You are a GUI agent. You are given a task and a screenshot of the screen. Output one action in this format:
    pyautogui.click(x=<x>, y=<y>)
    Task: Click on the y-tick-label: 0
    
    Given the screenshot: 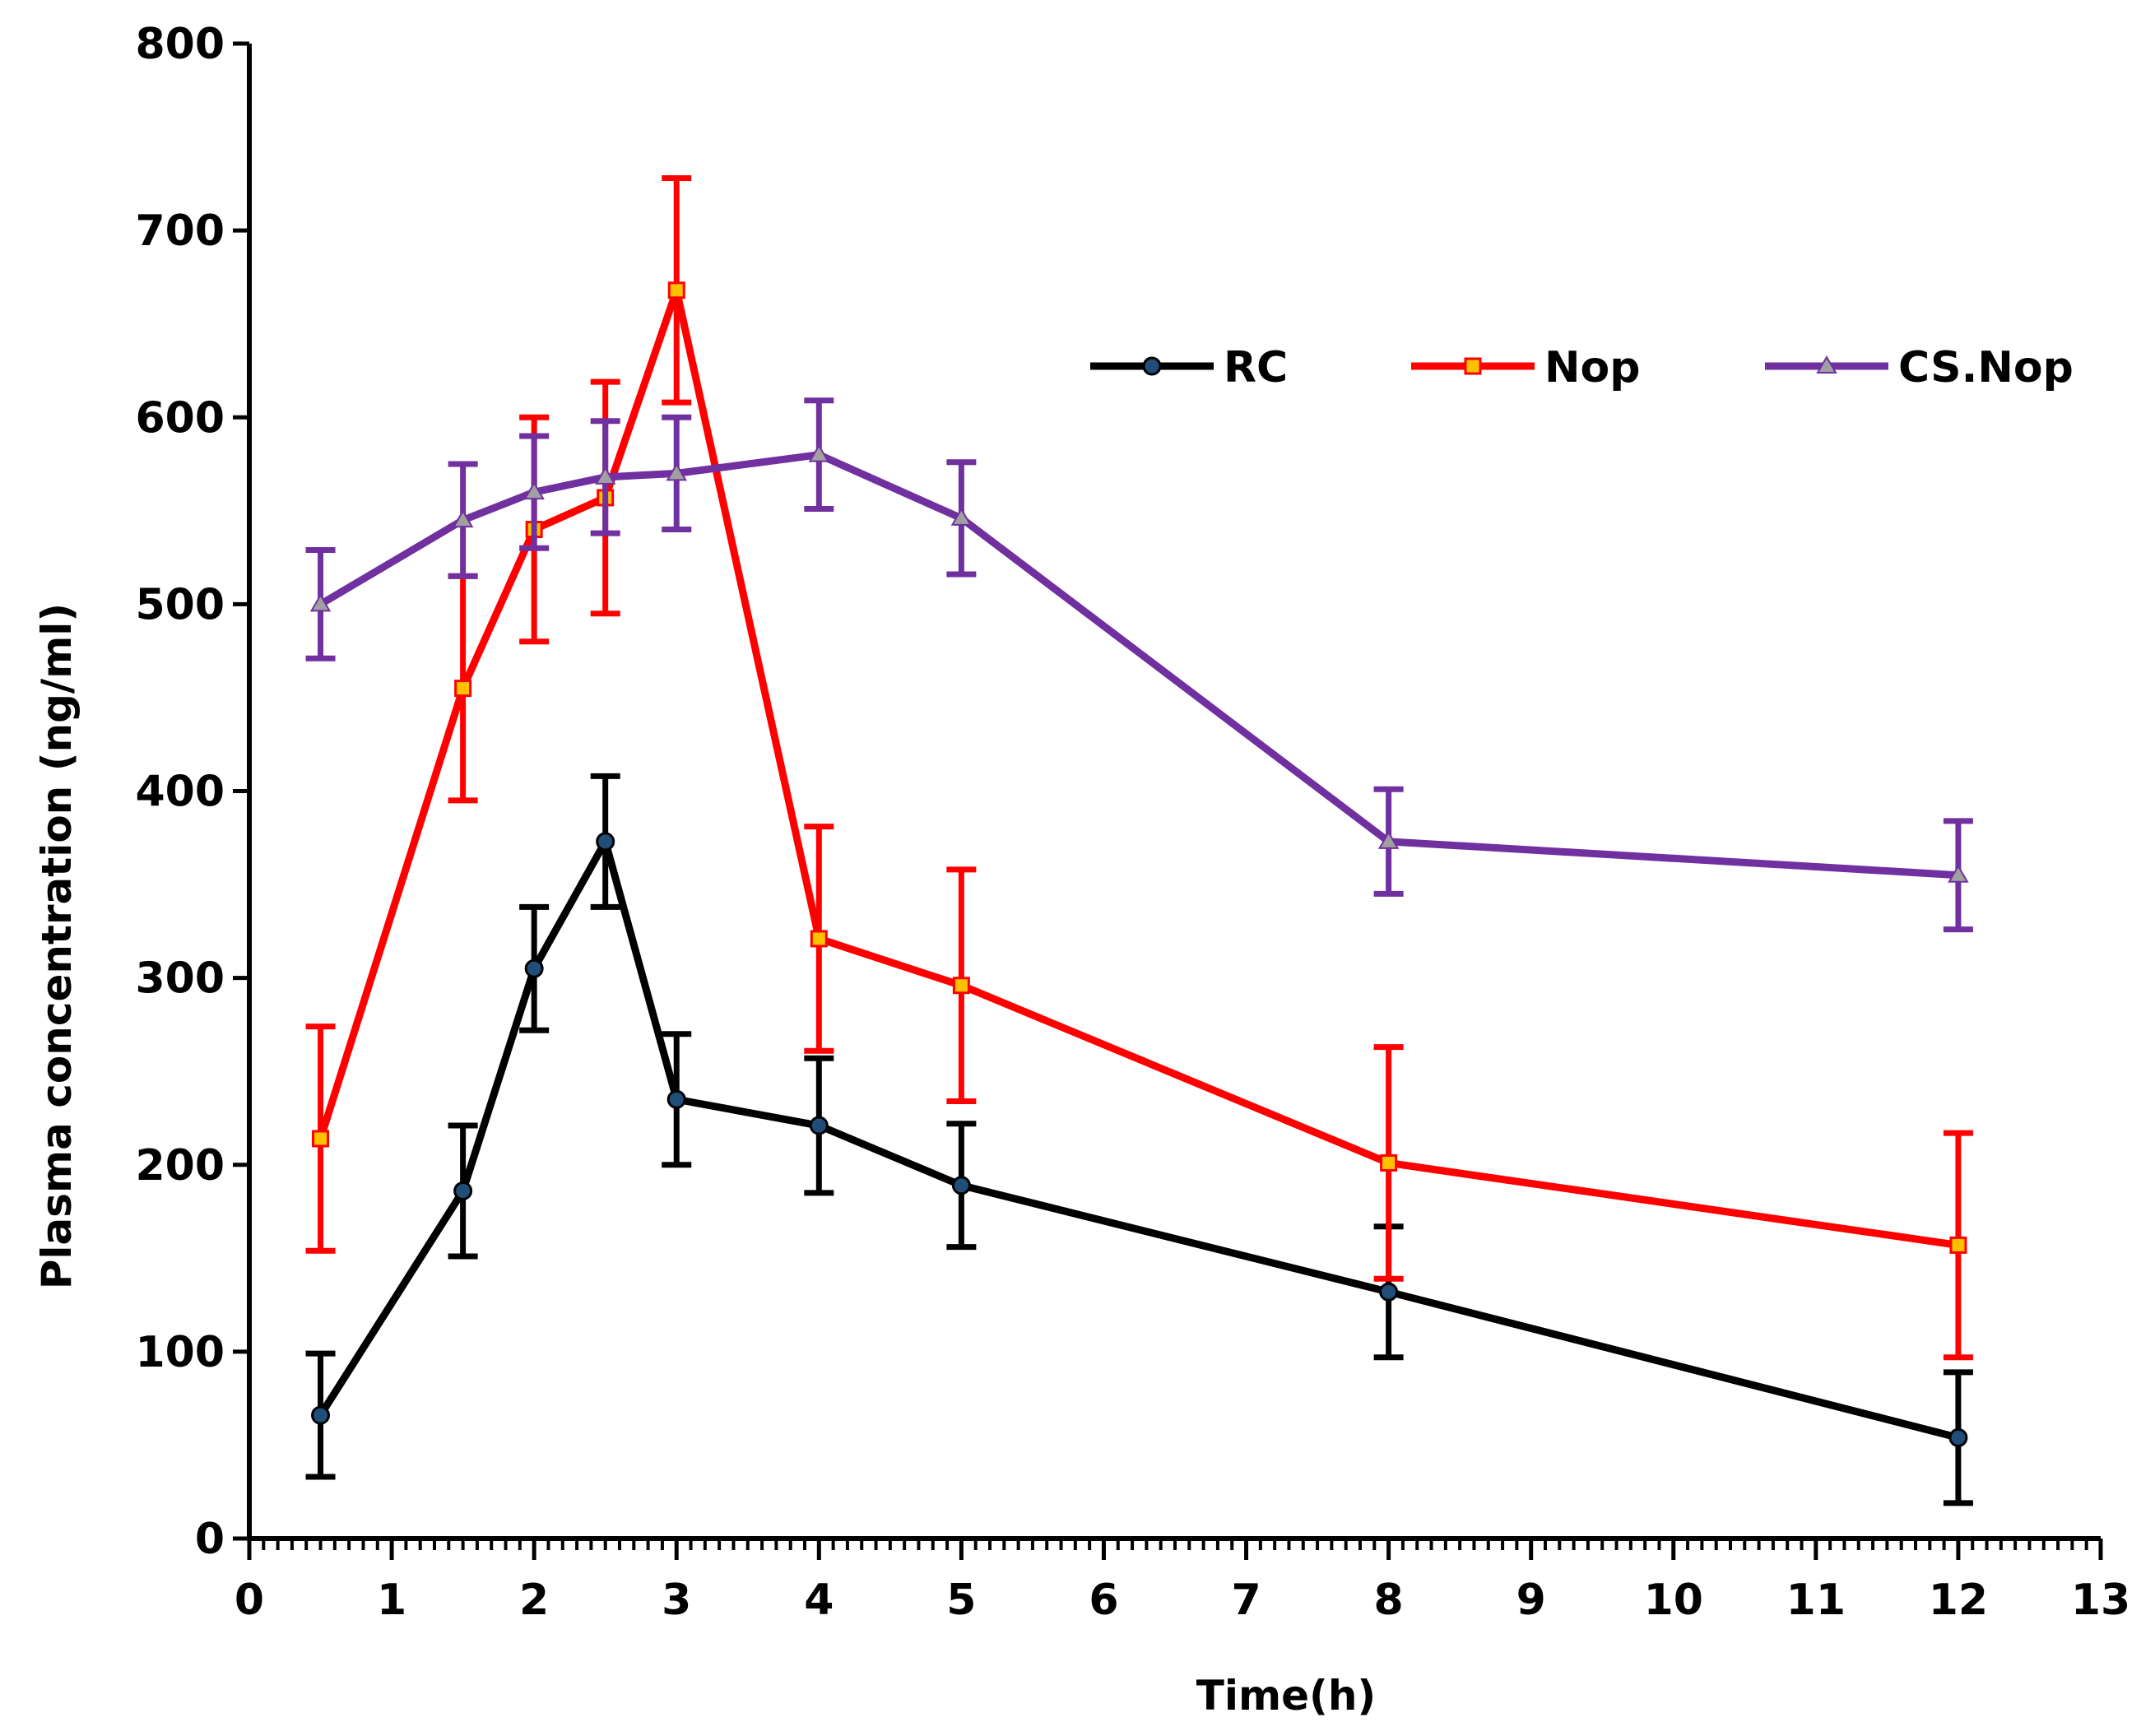 What is the action you would take?
    pyautogui.click(x=210, y=1539)
    